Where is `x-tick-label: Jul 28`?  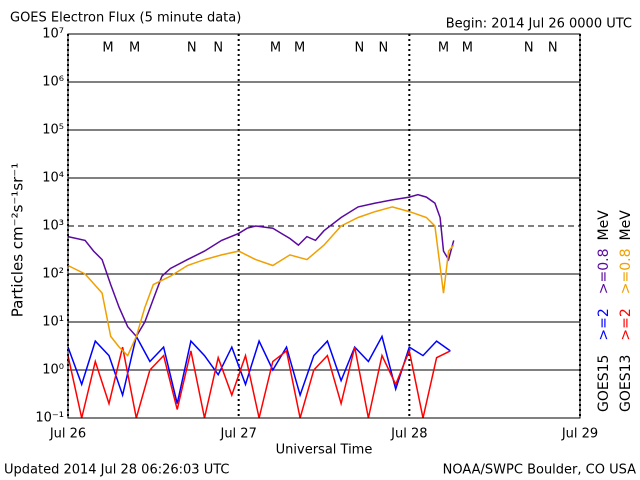
x-tick-label: Jul 28 is located at coordinates (408, 434).